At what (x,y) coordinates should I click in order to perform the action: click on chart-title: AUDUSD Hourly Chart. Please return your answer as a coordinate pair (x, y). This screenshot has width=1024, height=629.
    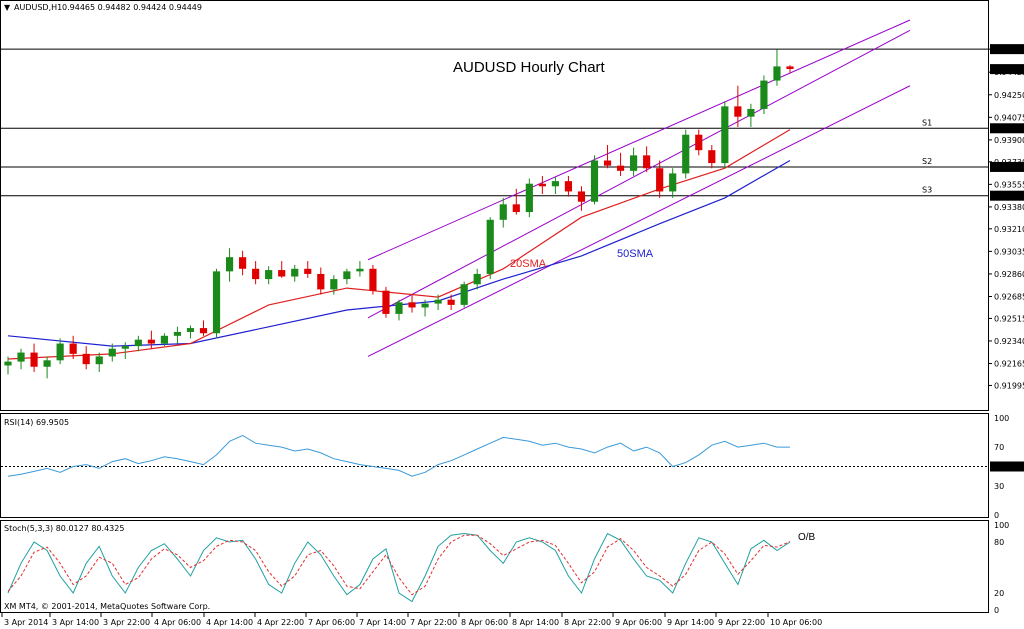
    Looking at the image, I should click on (529, 67).